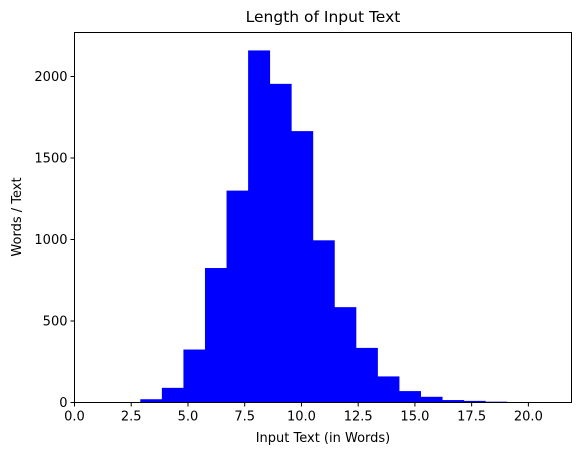  What do you see at coordinates (358, 417) in the screenshot?
I see `x-tick-label: 12.5` at bounding box center [358, 417].